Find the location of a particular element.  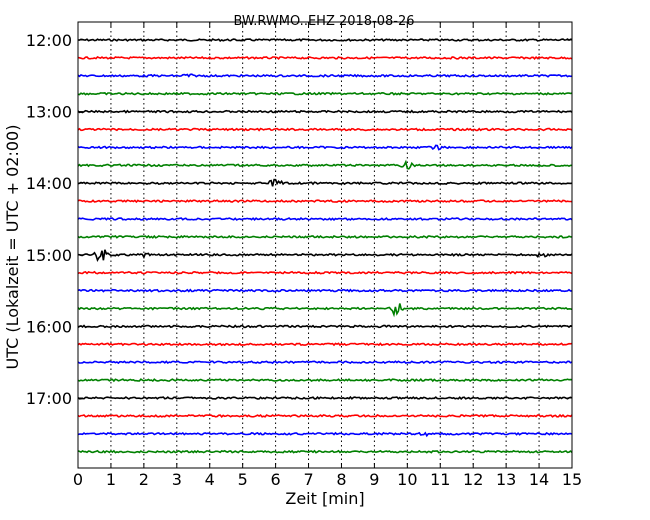

y-tick-label: 16:00 is located at coordinates (49, 326).